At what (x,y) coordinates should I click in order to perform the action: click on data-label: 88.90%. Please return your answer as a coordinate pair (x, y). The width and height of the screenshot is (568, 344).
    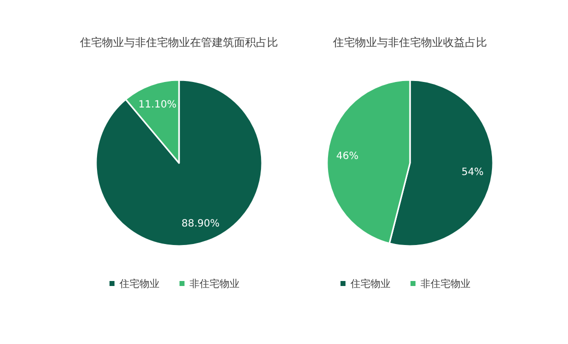
    Looking at the image, I should click on (200, 224).